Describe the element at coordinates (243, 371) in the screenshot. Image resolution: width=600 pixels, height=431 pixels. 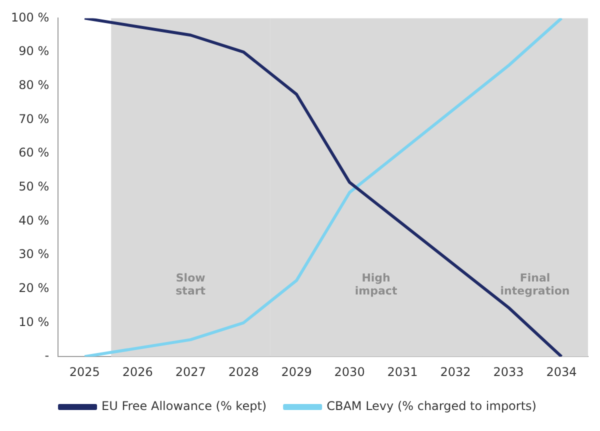
I see `x-tick-label: 2028` at that location.